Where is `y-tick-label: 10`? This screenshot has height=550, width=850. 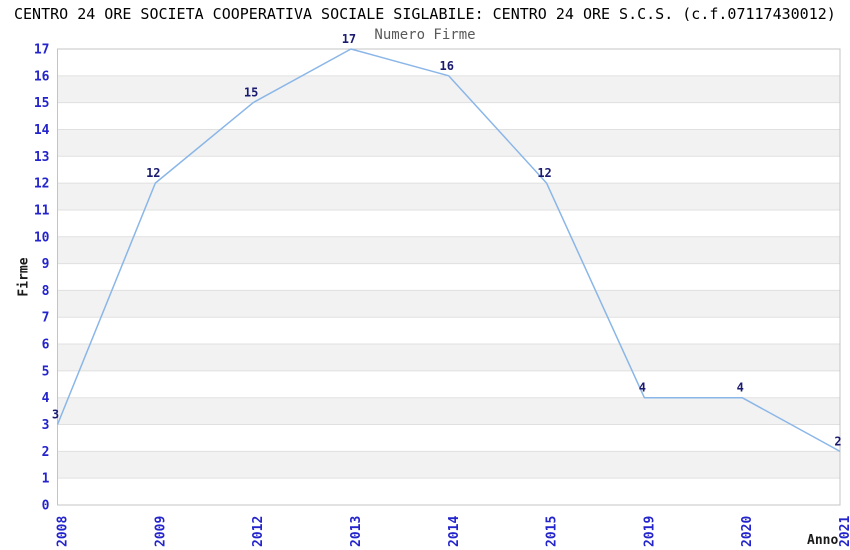
y-tick-label: 10 is located at coordinates (42, 237).